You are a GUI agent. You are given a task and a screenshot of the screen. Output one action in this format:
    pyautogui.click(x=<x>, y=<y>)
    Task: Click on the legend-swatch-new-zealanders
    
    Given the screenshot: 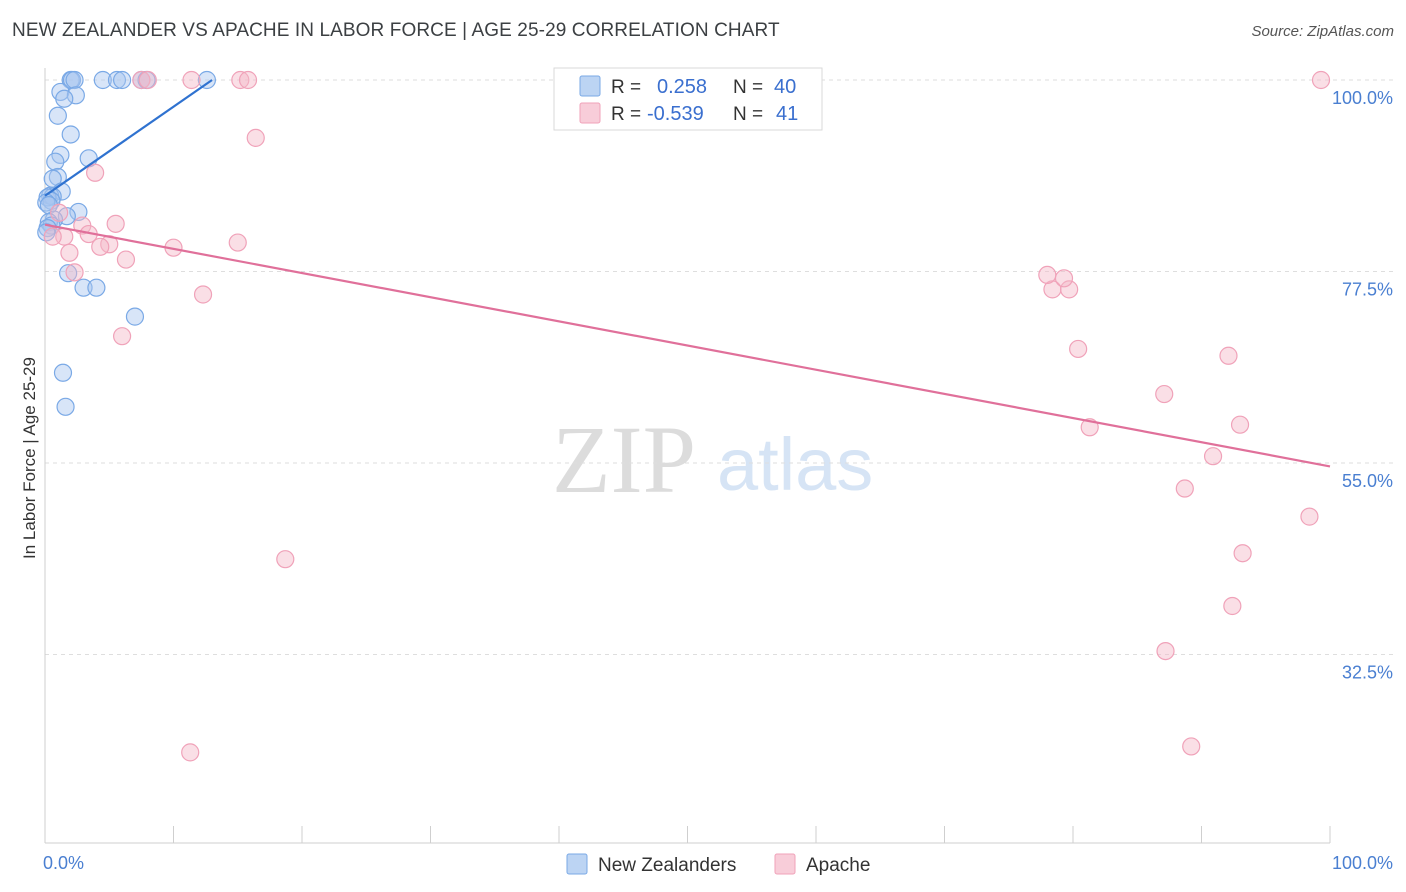 What is the action you would take?
    pyautogui.click(x=590, y=86)
    